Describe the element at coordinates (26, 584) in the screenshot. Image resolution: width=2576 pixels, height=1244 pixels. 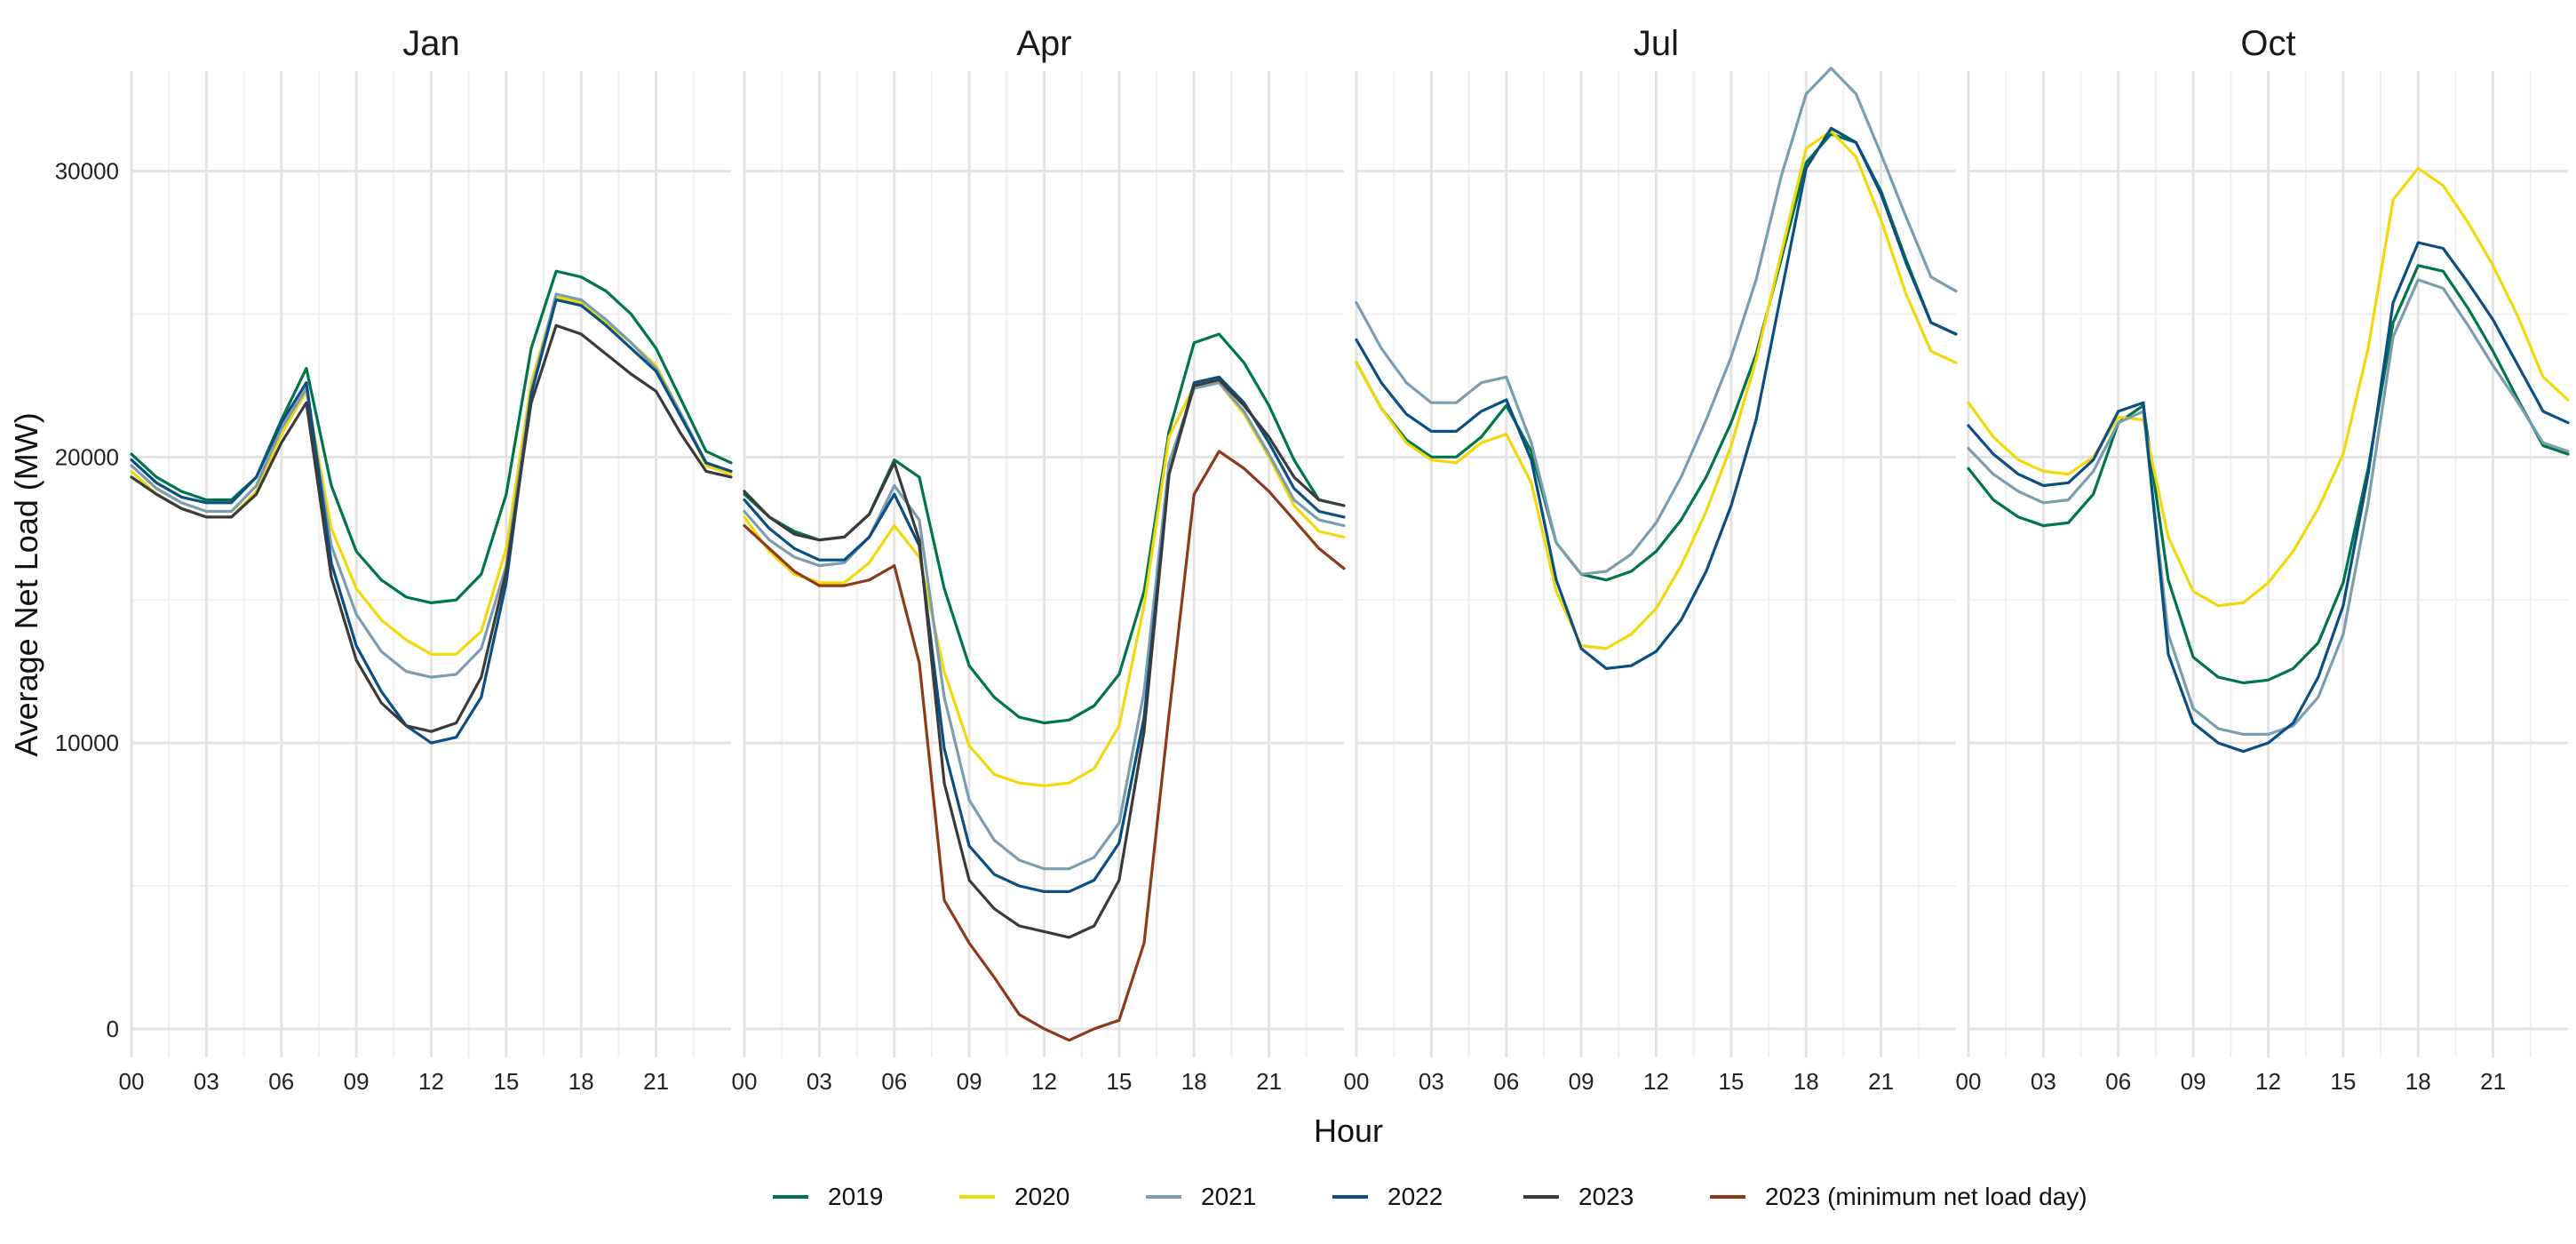
I see `y-axis-title: Average Net Load (MW)` at that location.